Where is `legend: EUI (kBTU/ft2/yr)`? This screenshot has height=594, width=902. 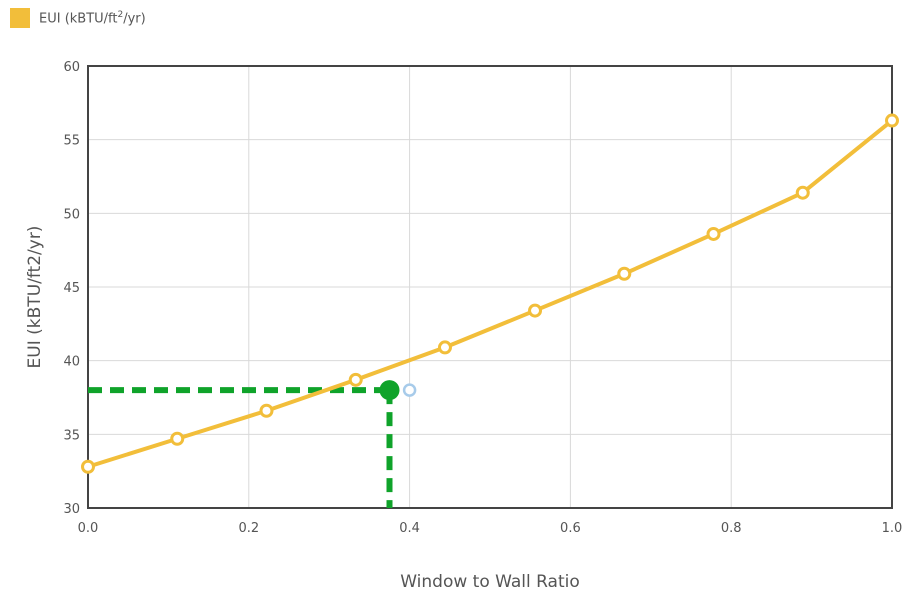
legend: EUI (kBTU/ft2/yr) is located at coordinates (78, 18).